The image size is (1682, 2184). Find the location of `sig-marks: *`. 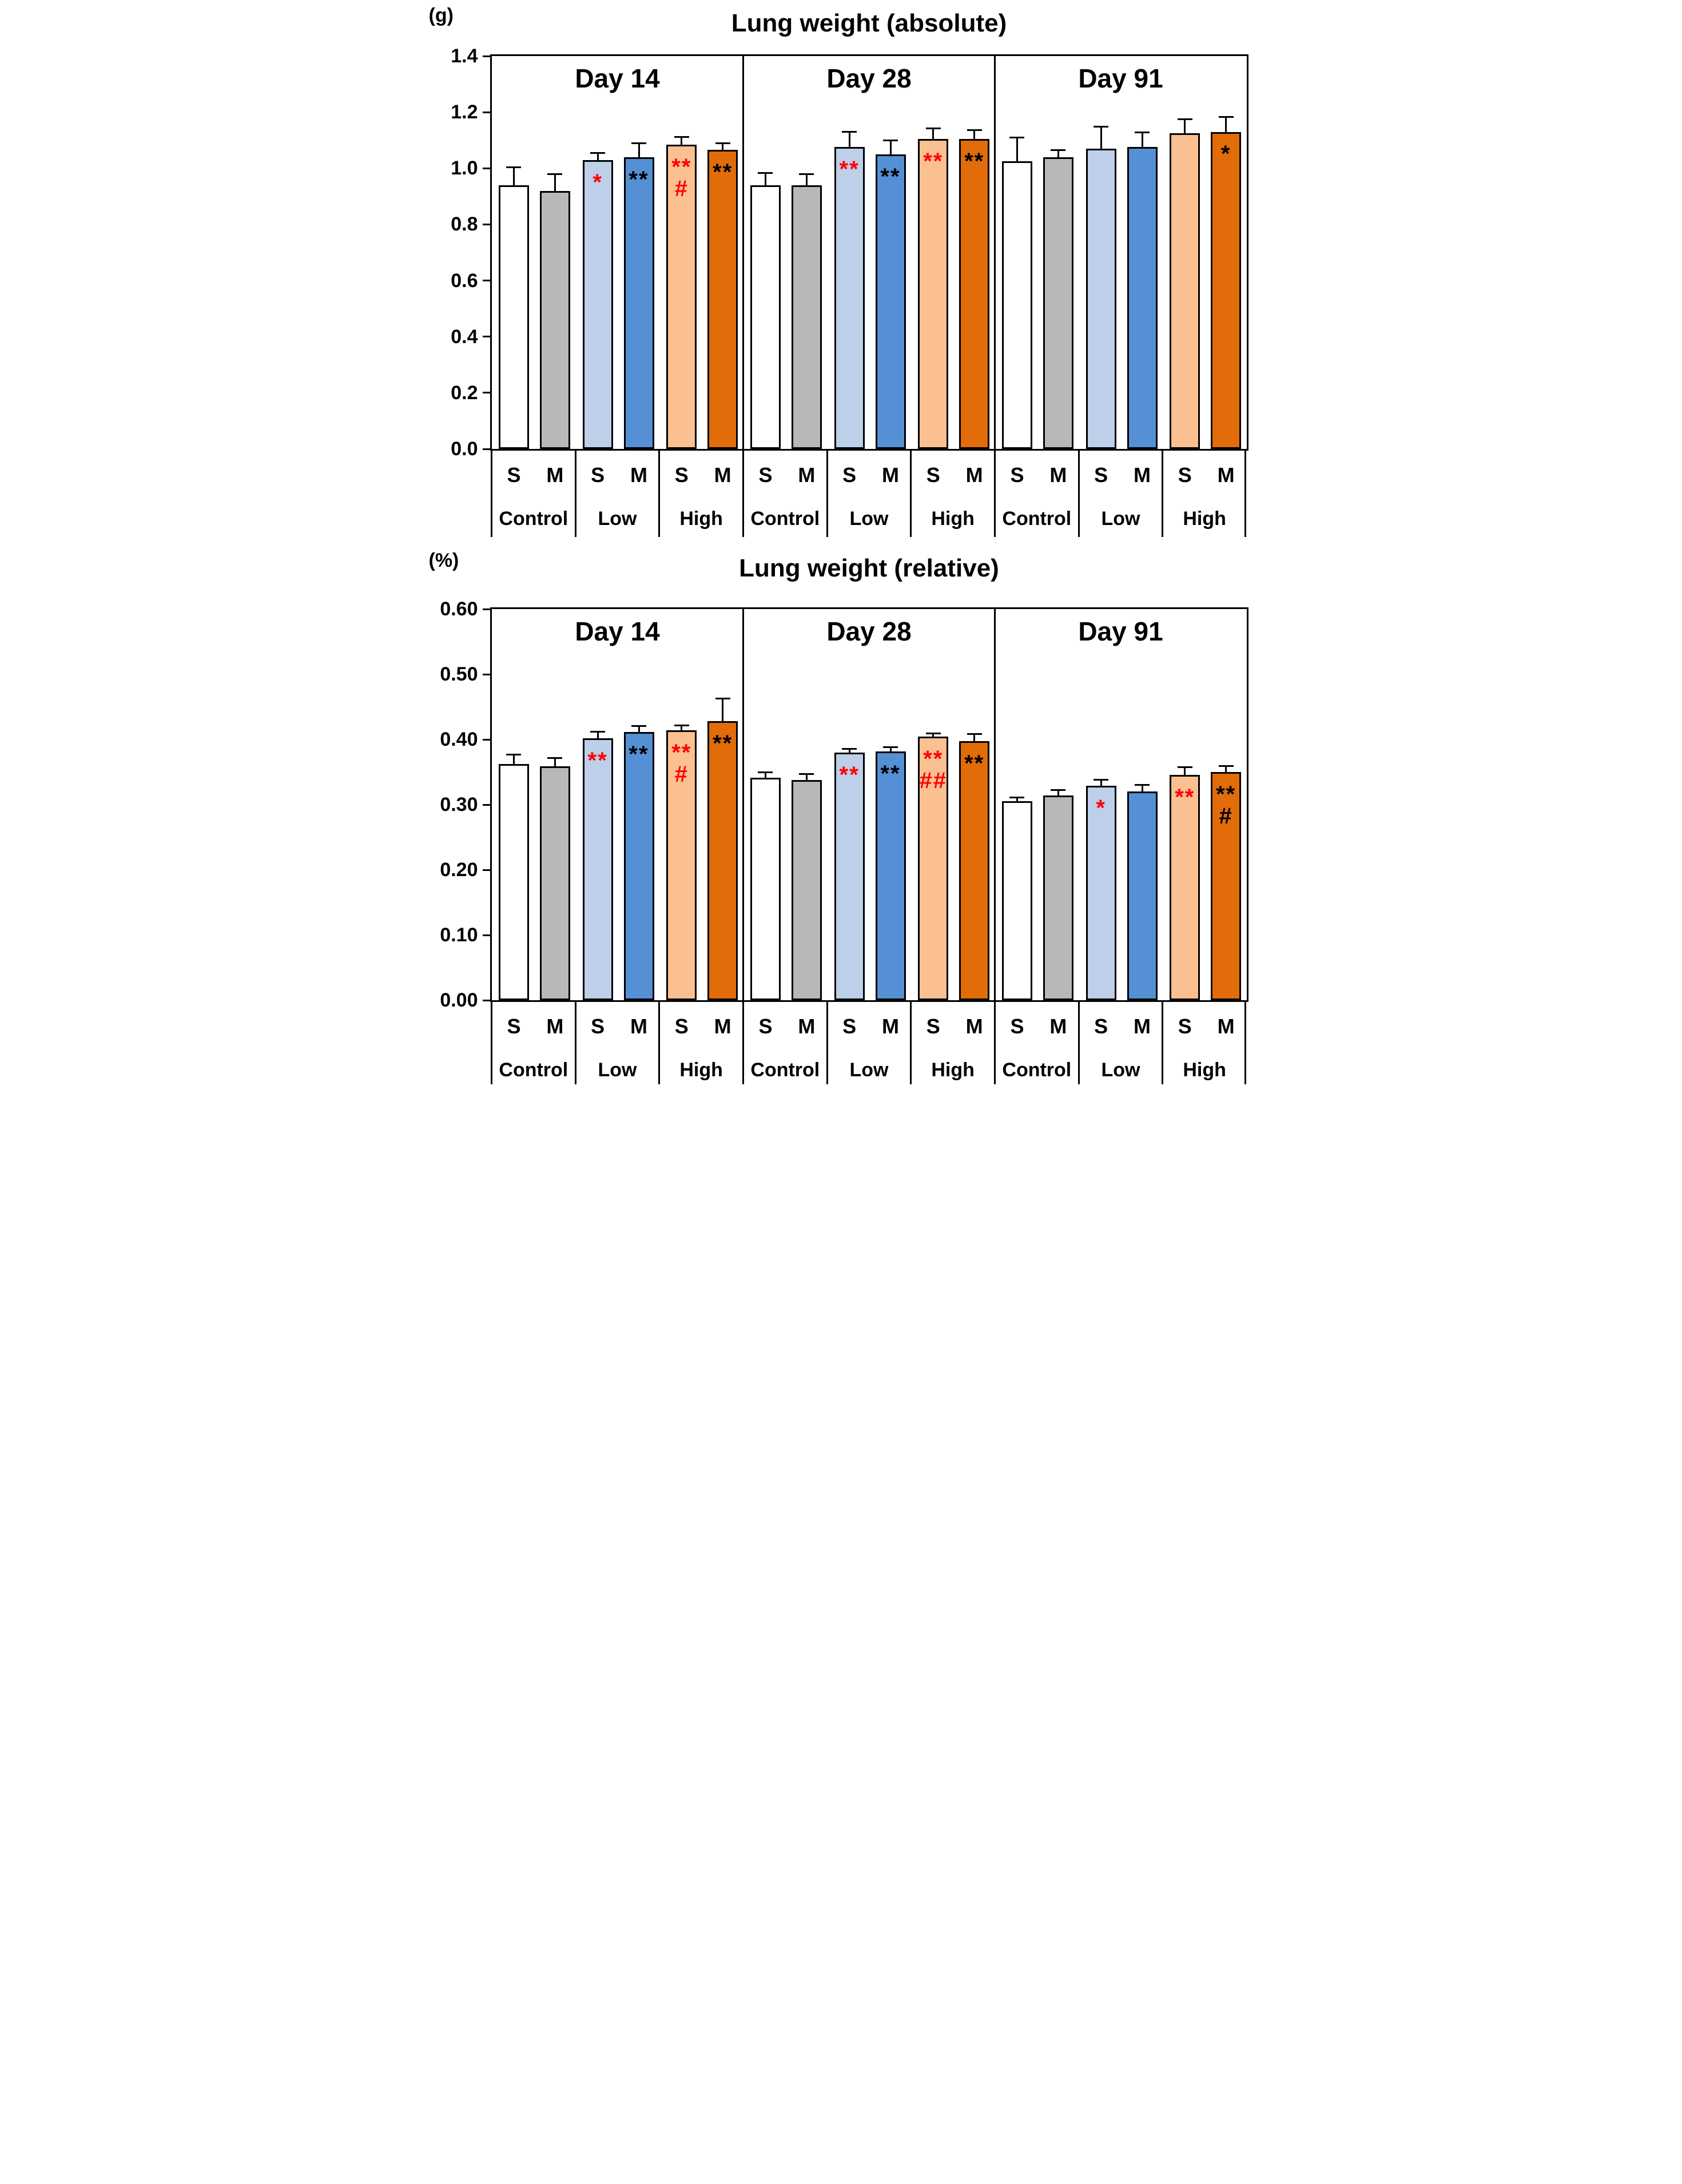

sig-marks: * is located at coordinates (598, 182).